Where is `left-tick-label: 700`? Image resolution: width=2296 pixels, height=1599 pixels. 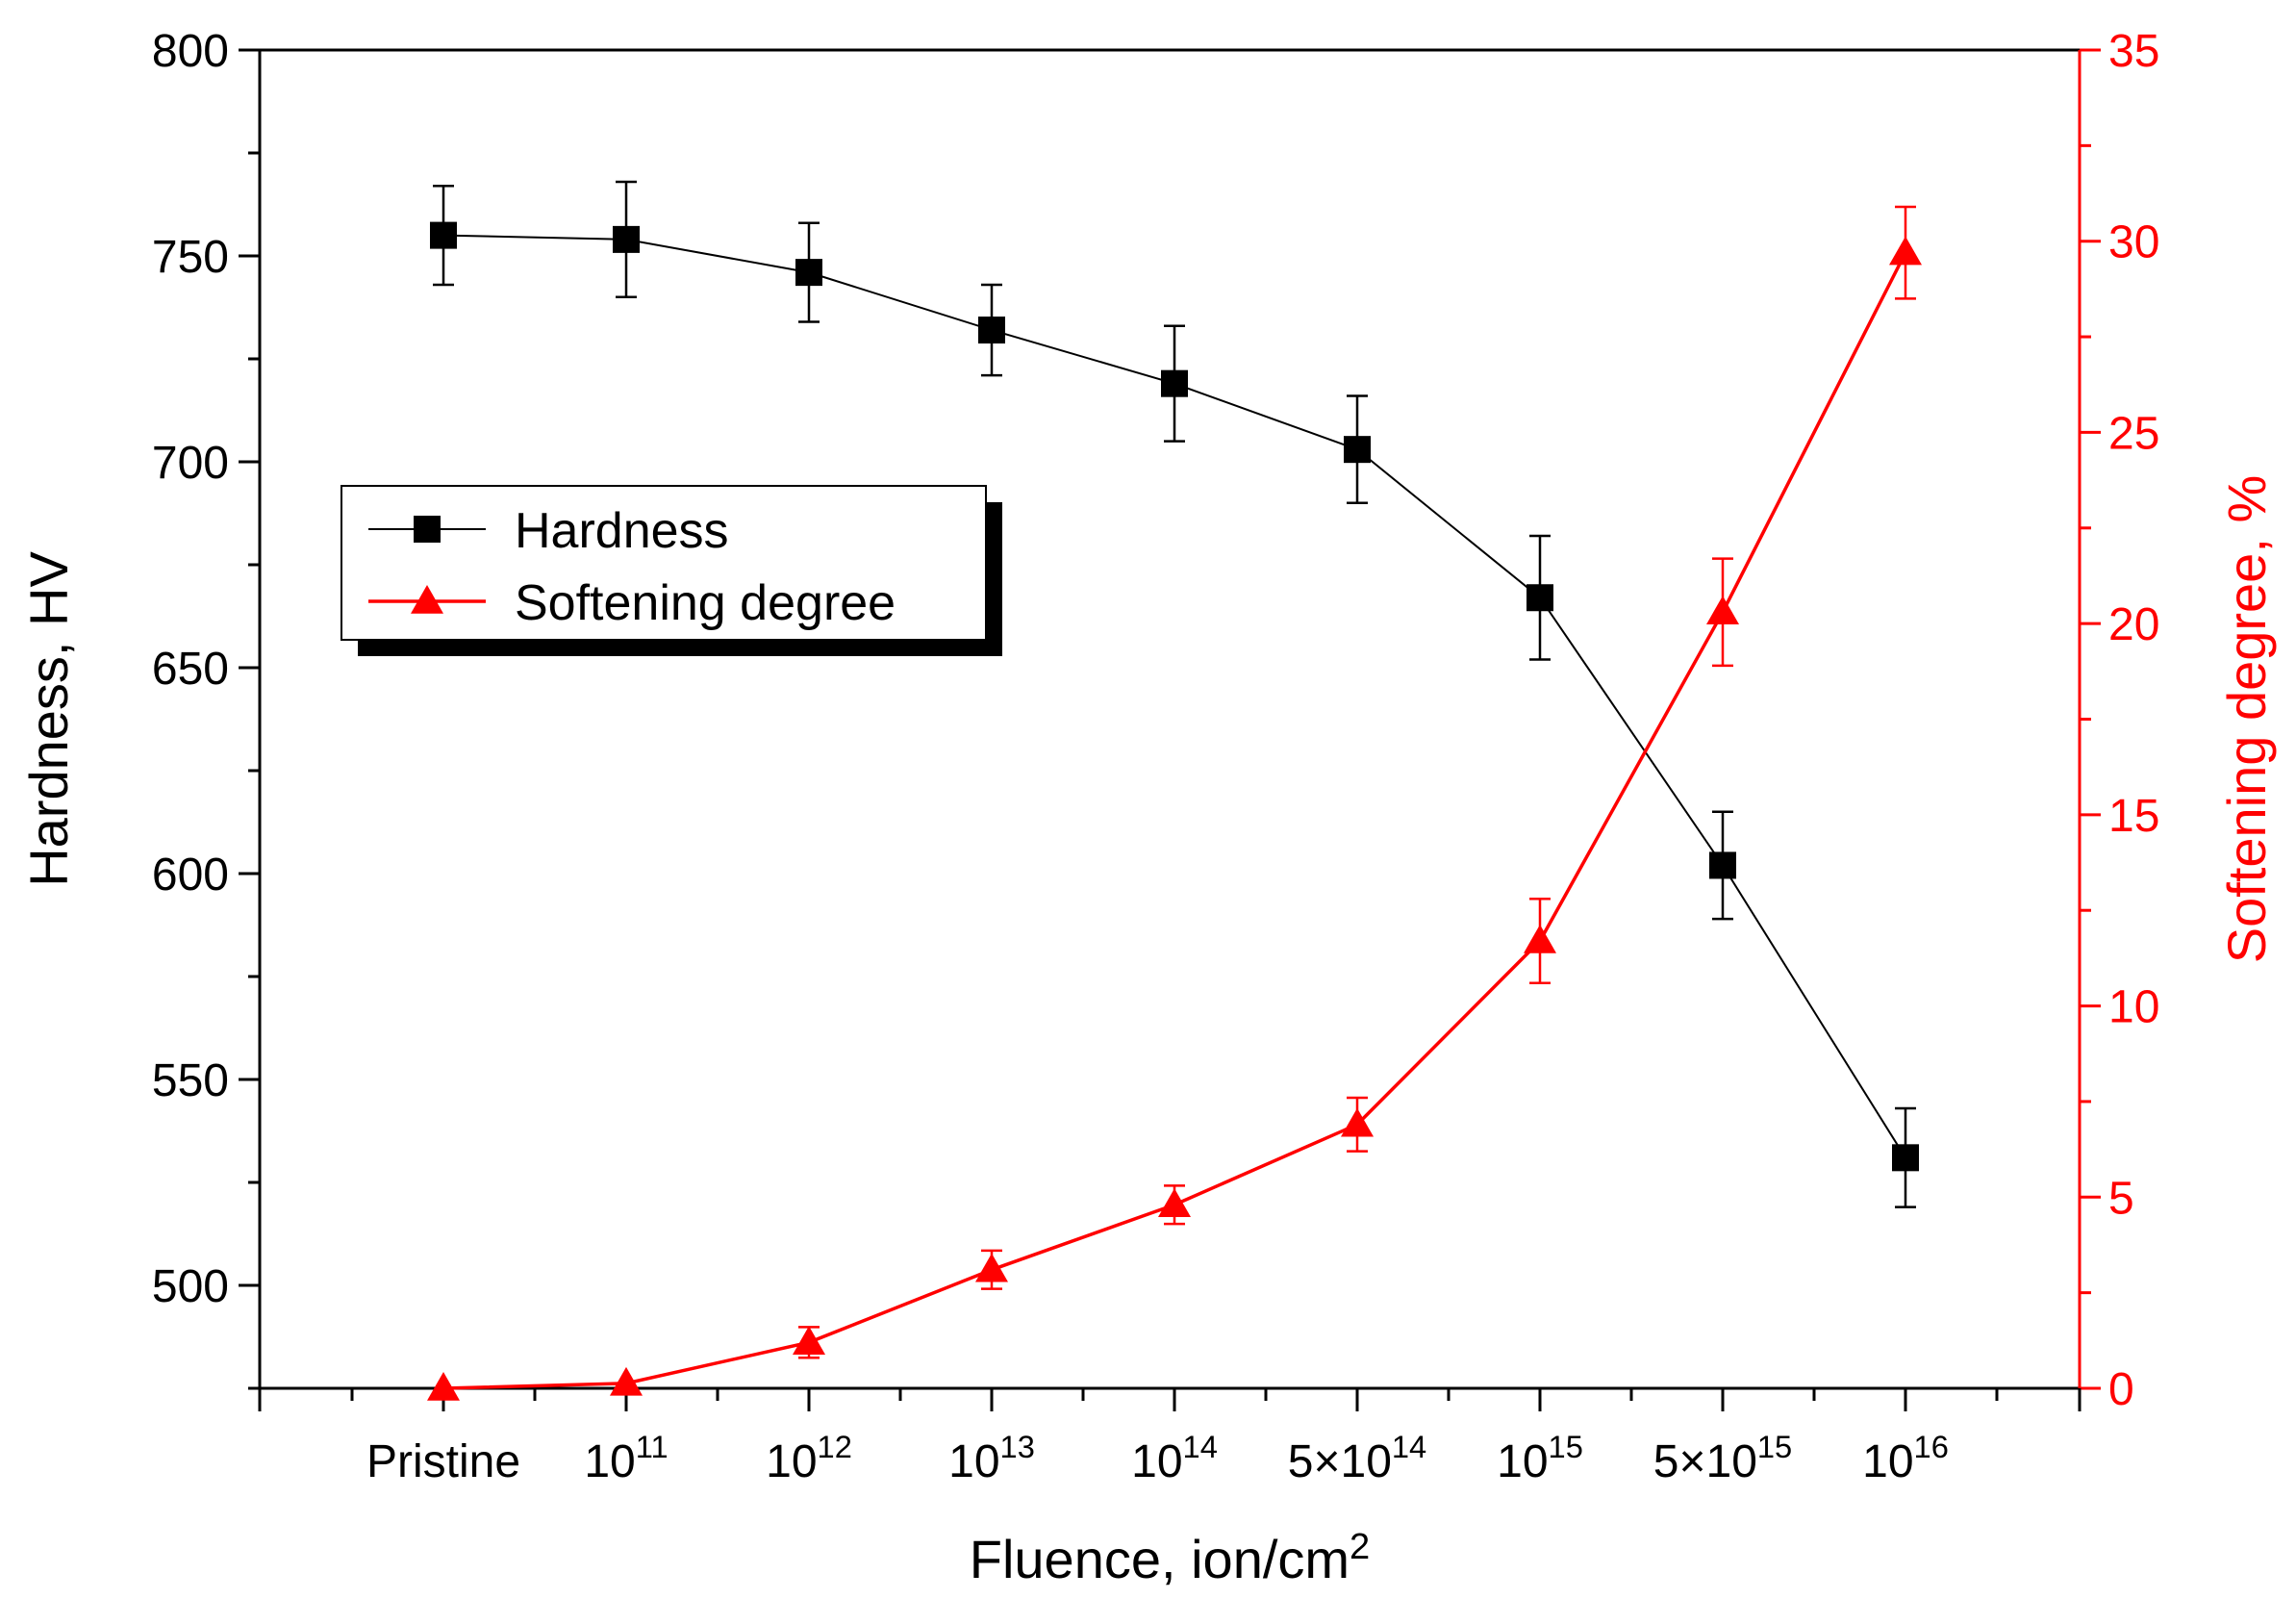
left-tick-label: 700 is located at coordinates (190, 463).